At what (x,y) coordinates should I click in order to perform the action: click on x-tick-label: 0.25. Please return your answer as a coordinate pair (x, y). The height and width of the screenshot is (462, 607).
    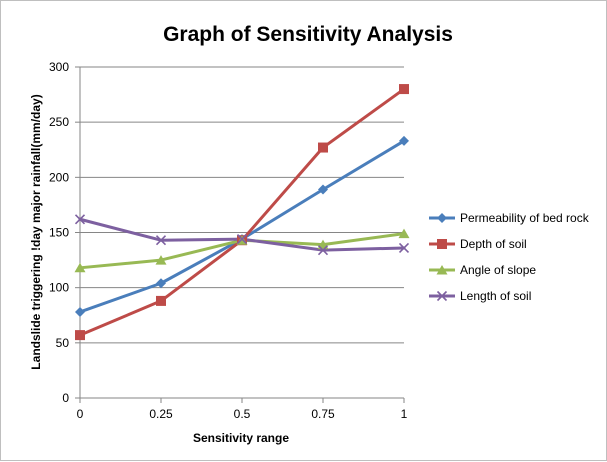
    Looking at the image, I should click on (161, 414).